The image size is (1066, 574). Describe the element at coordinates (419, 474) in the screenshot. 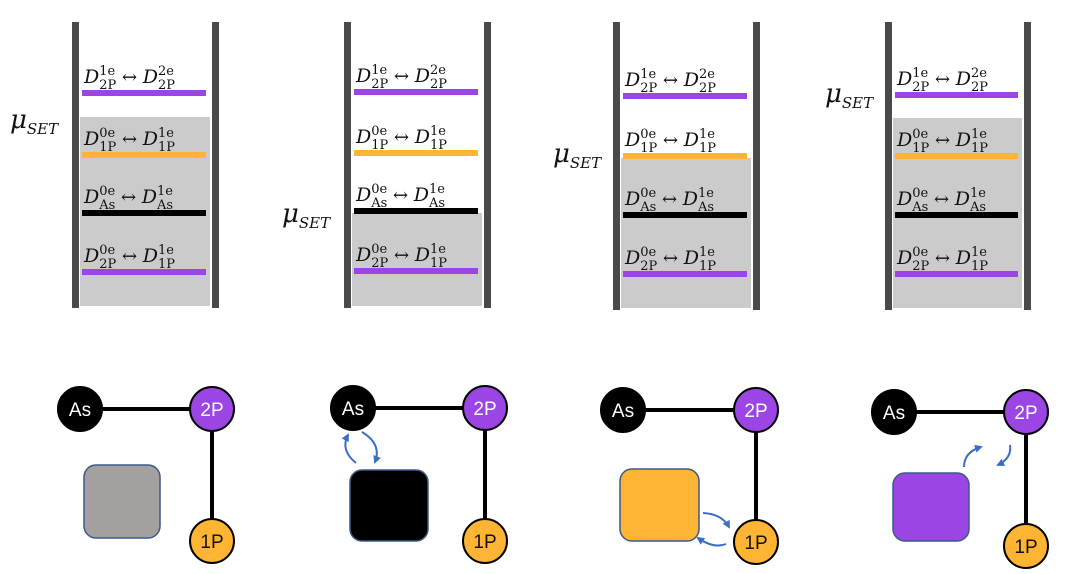

I see `network-2: As 2P 1P` at that location.